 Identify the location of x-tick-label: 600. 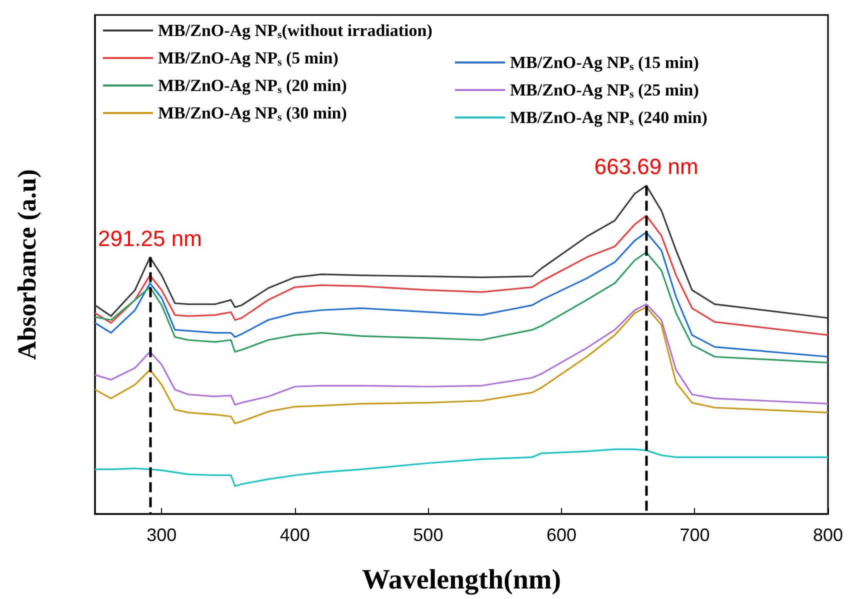
(561, 535).